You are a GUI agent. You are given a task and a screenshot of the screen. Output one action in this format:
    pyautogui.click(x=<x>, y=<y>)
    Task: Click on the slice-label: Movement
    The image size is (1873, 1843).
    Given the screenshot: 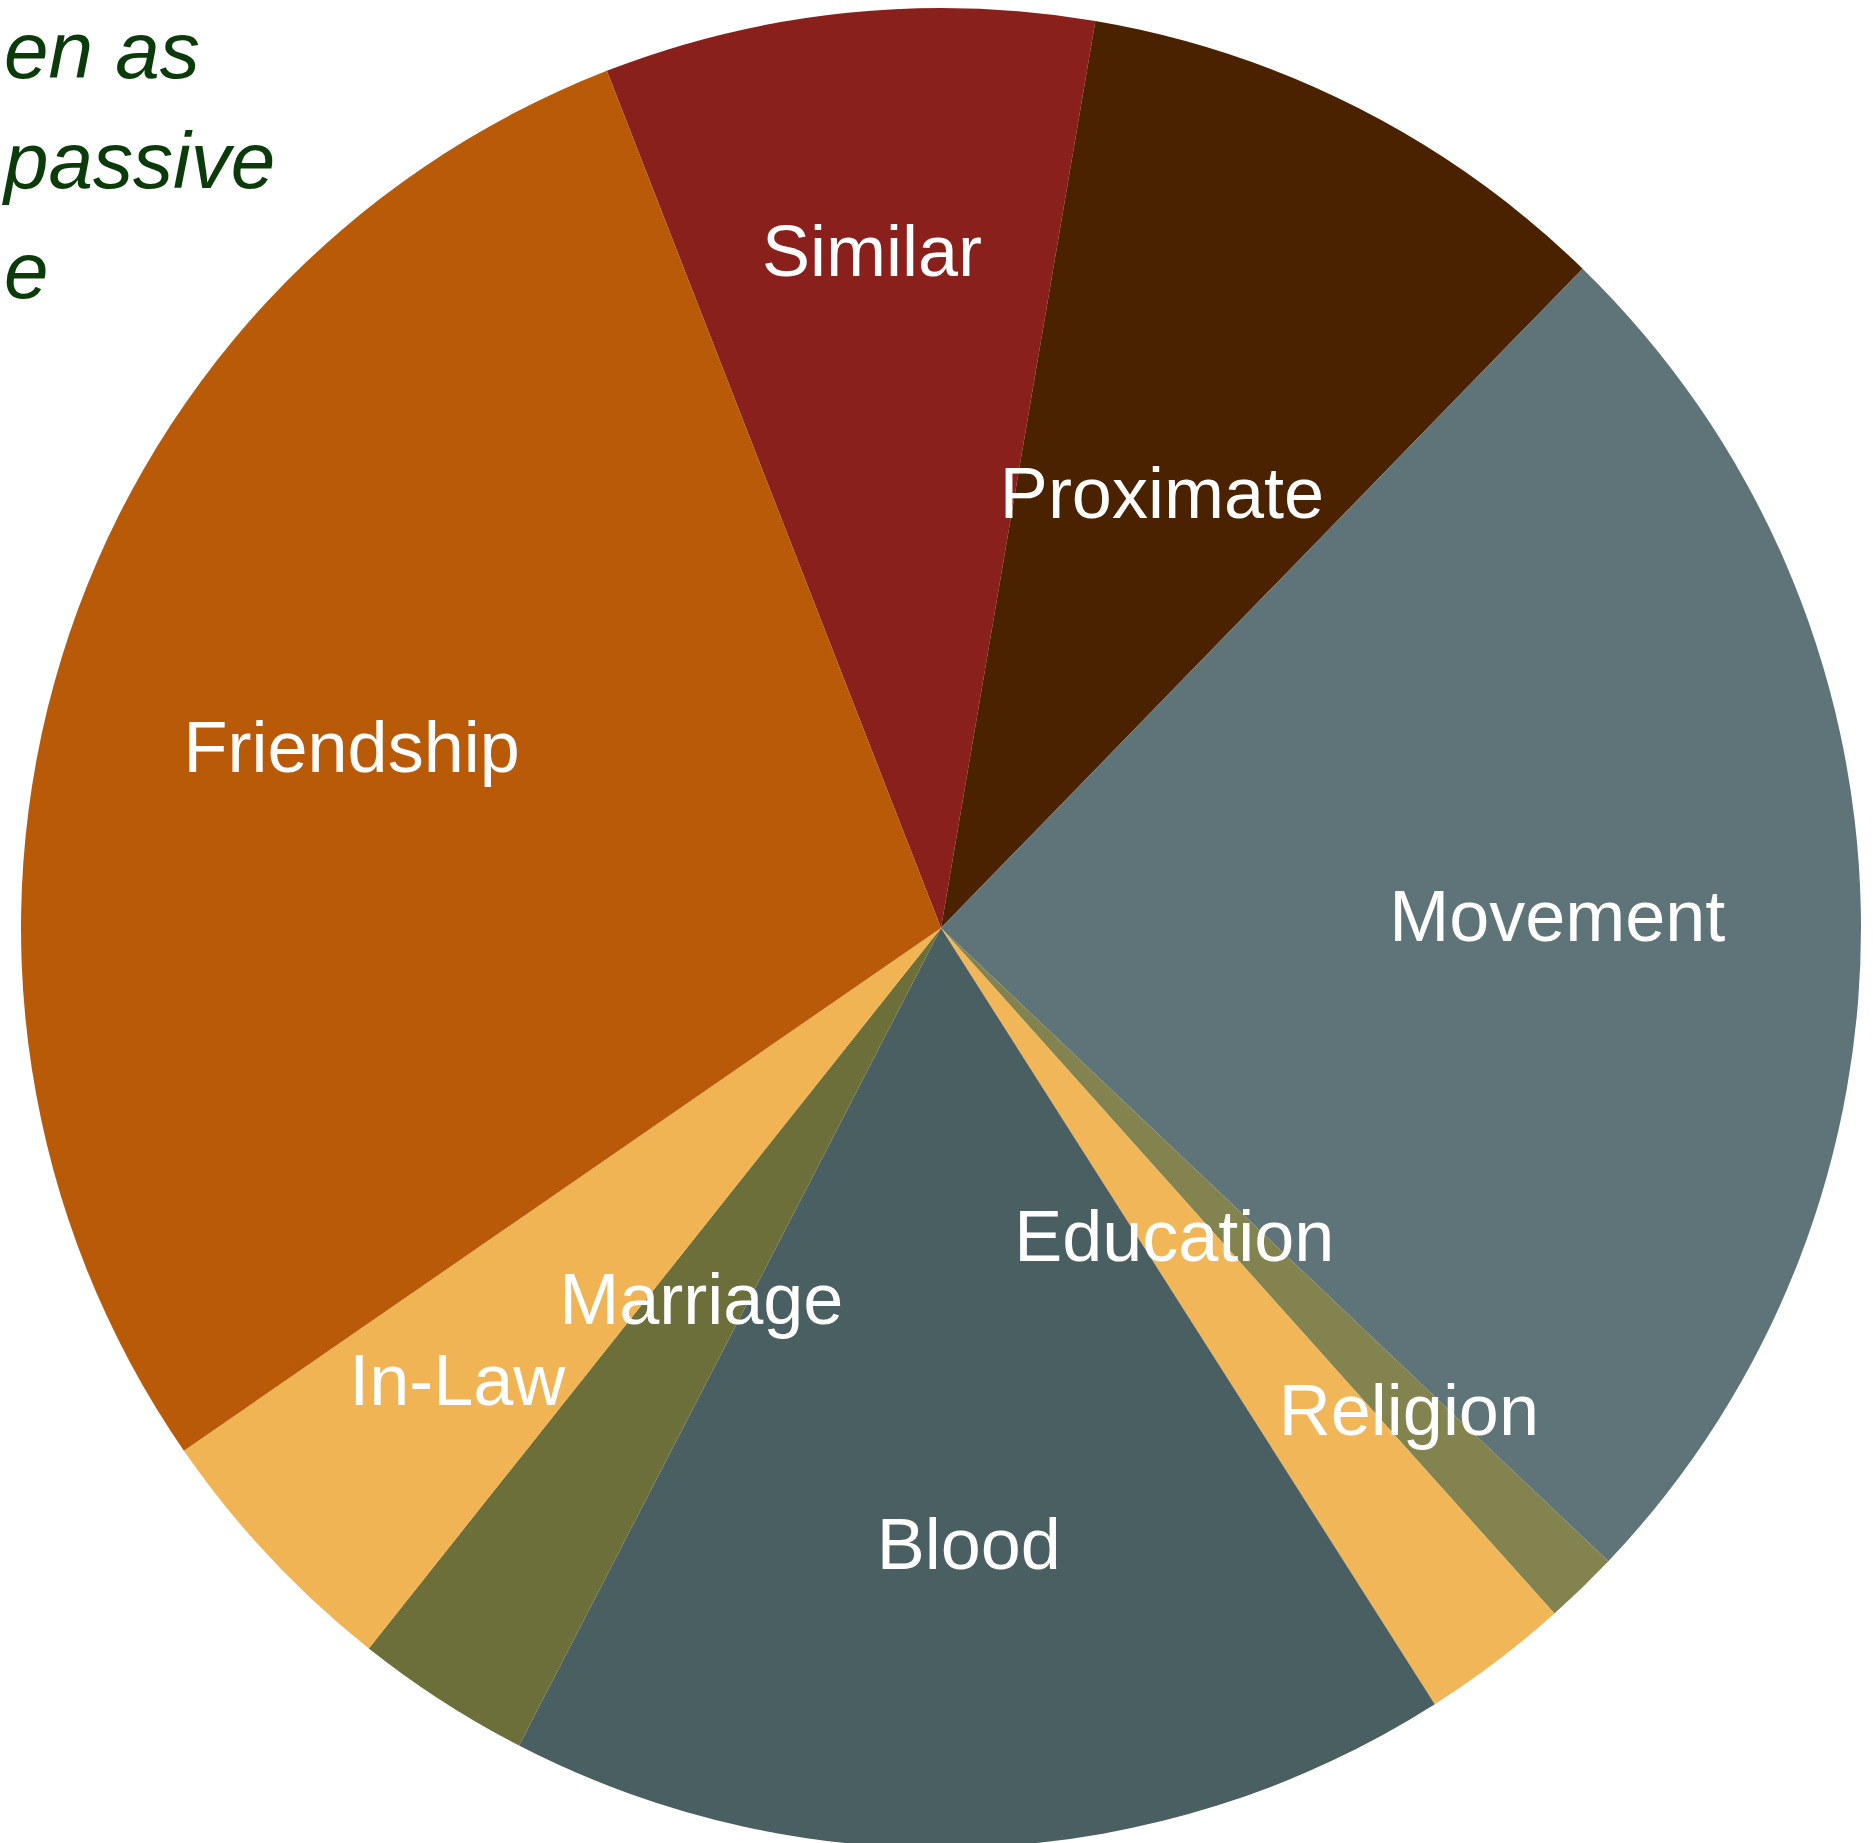 What is the action you would take?
    pyautogui.click(x=1557, y=915)
    